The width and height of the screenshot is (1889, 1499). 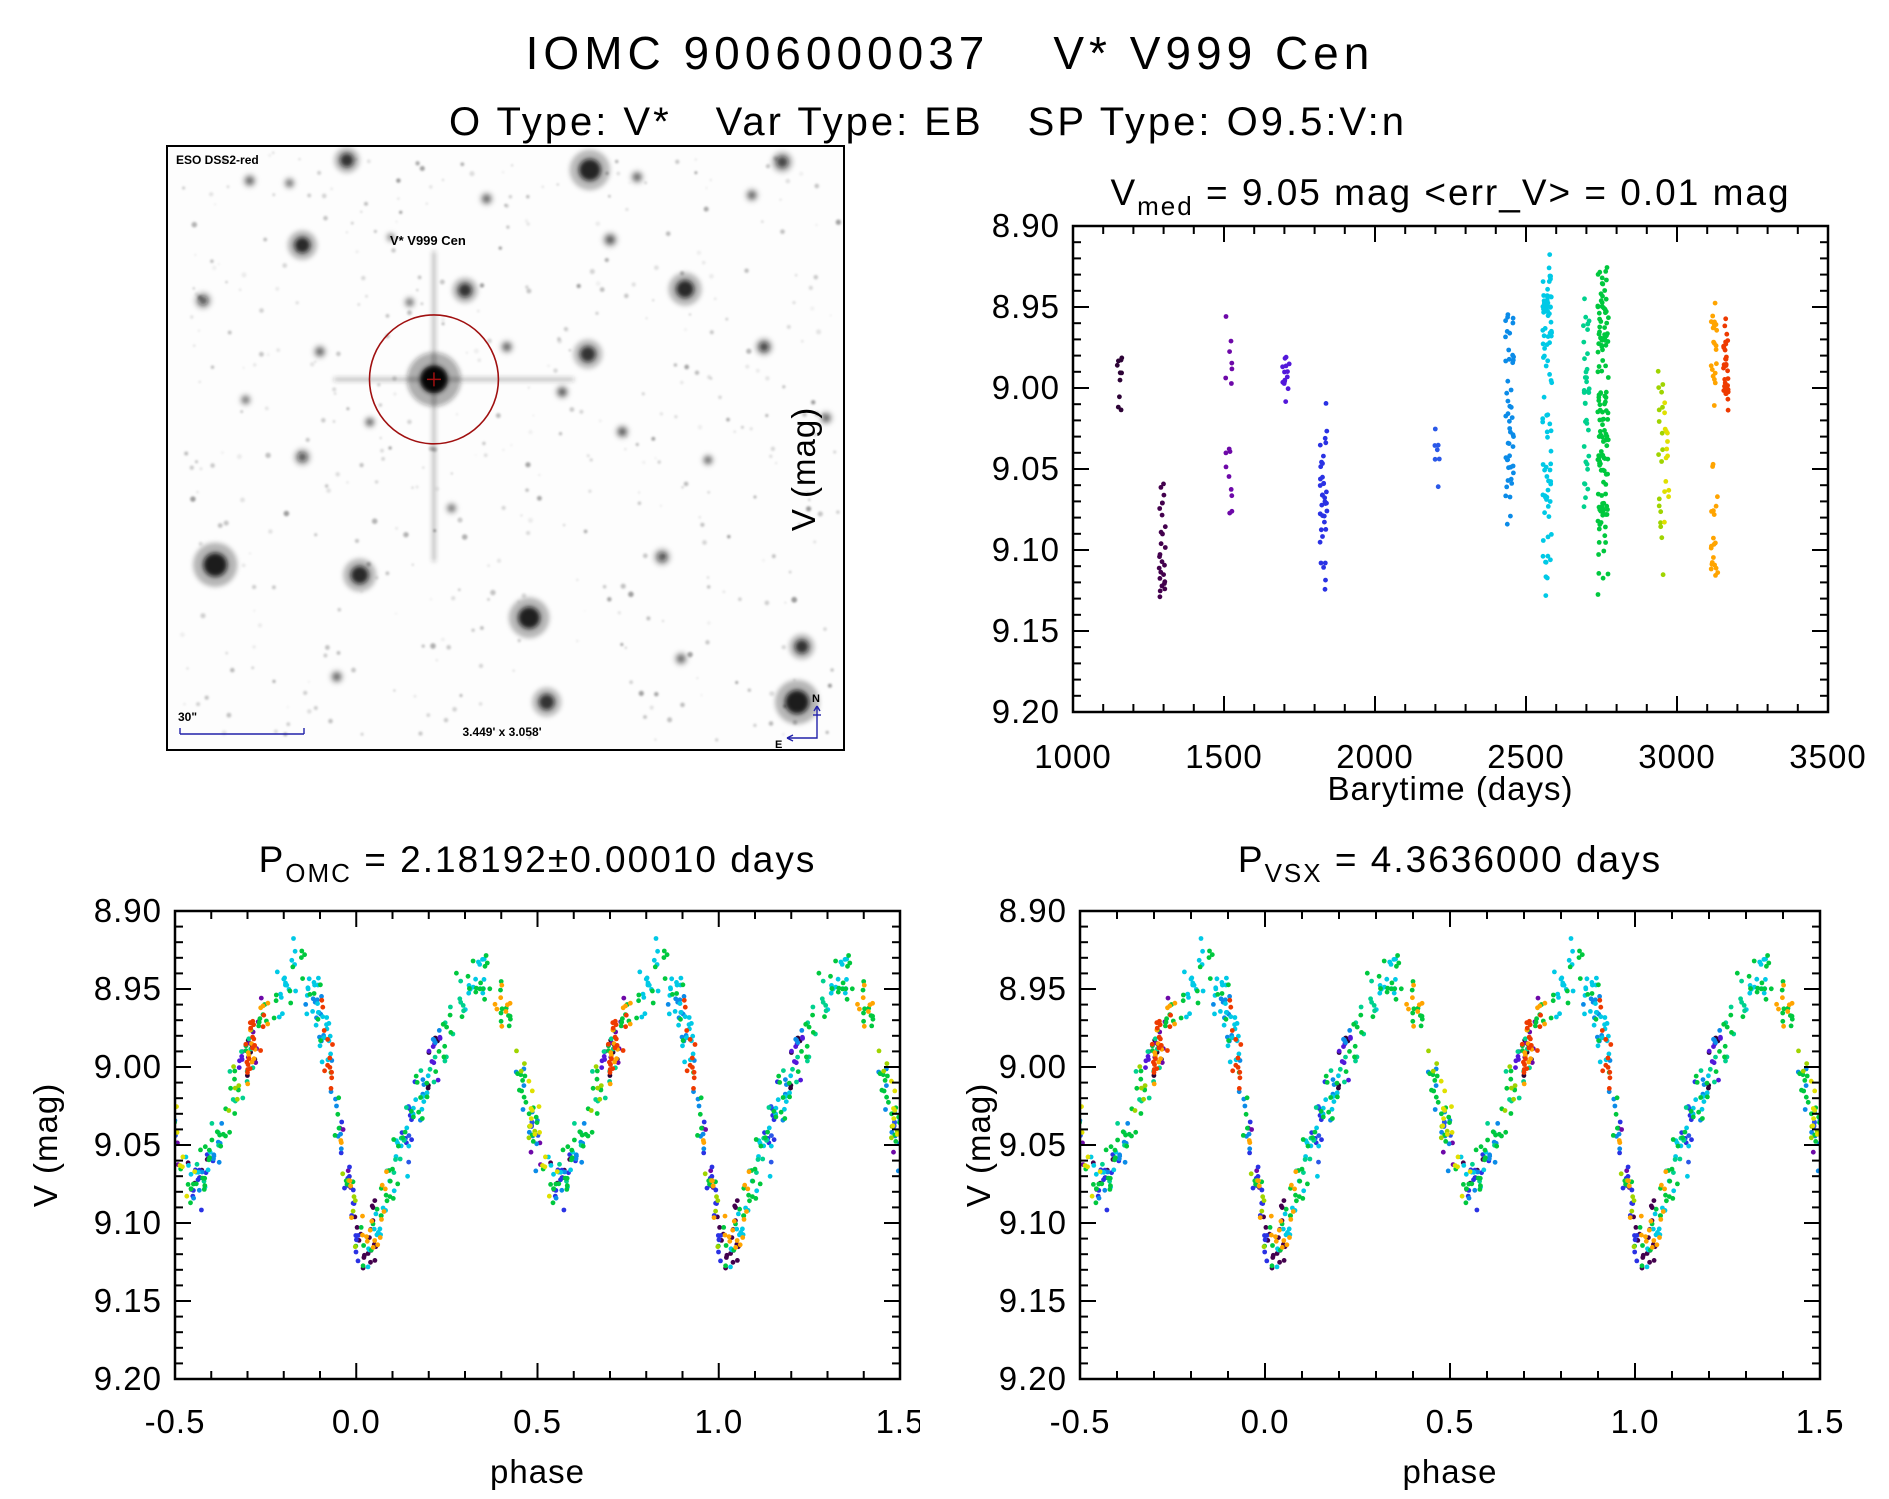 What do you see at coordinates (898, 1421) in the screenshot?
I see `x-tick-label: 1.5` at bounding box center [898, 1421].